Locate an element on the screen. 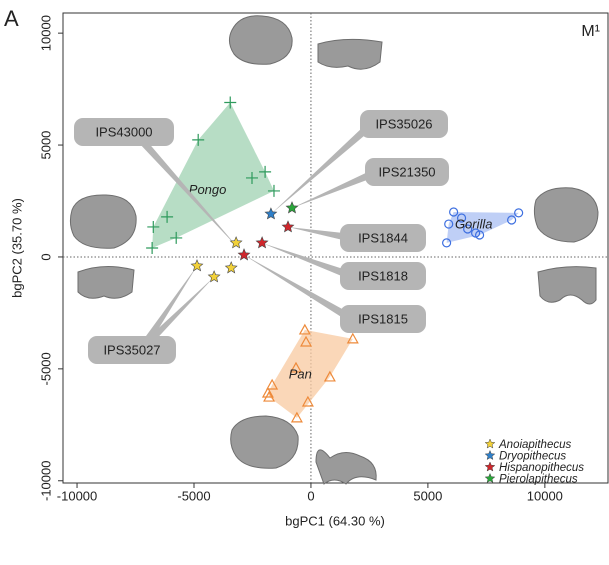 The width and height of the screenshot is (609, 565). callout-label: IPS43000 is located at coordinates (123, 131).